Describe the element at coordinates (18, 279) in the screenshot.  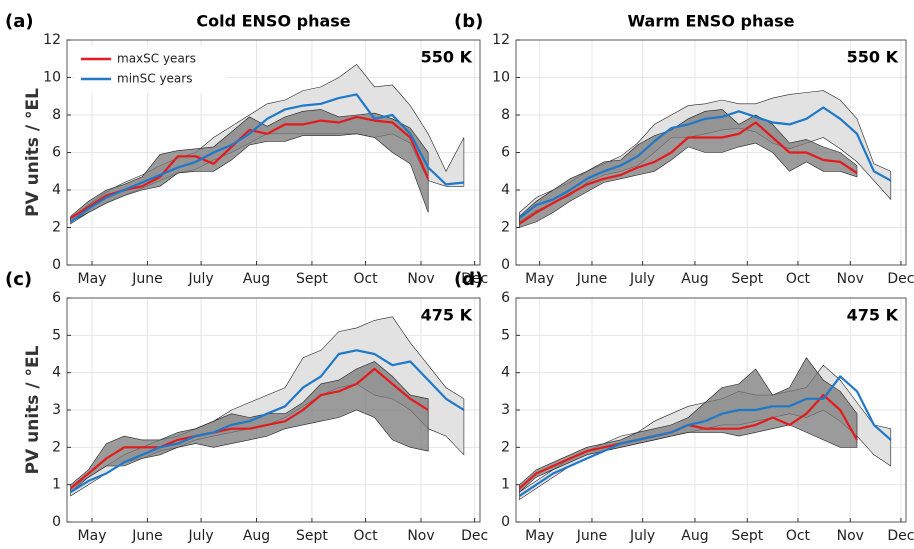
I see `panel-label: (c)` at that location.